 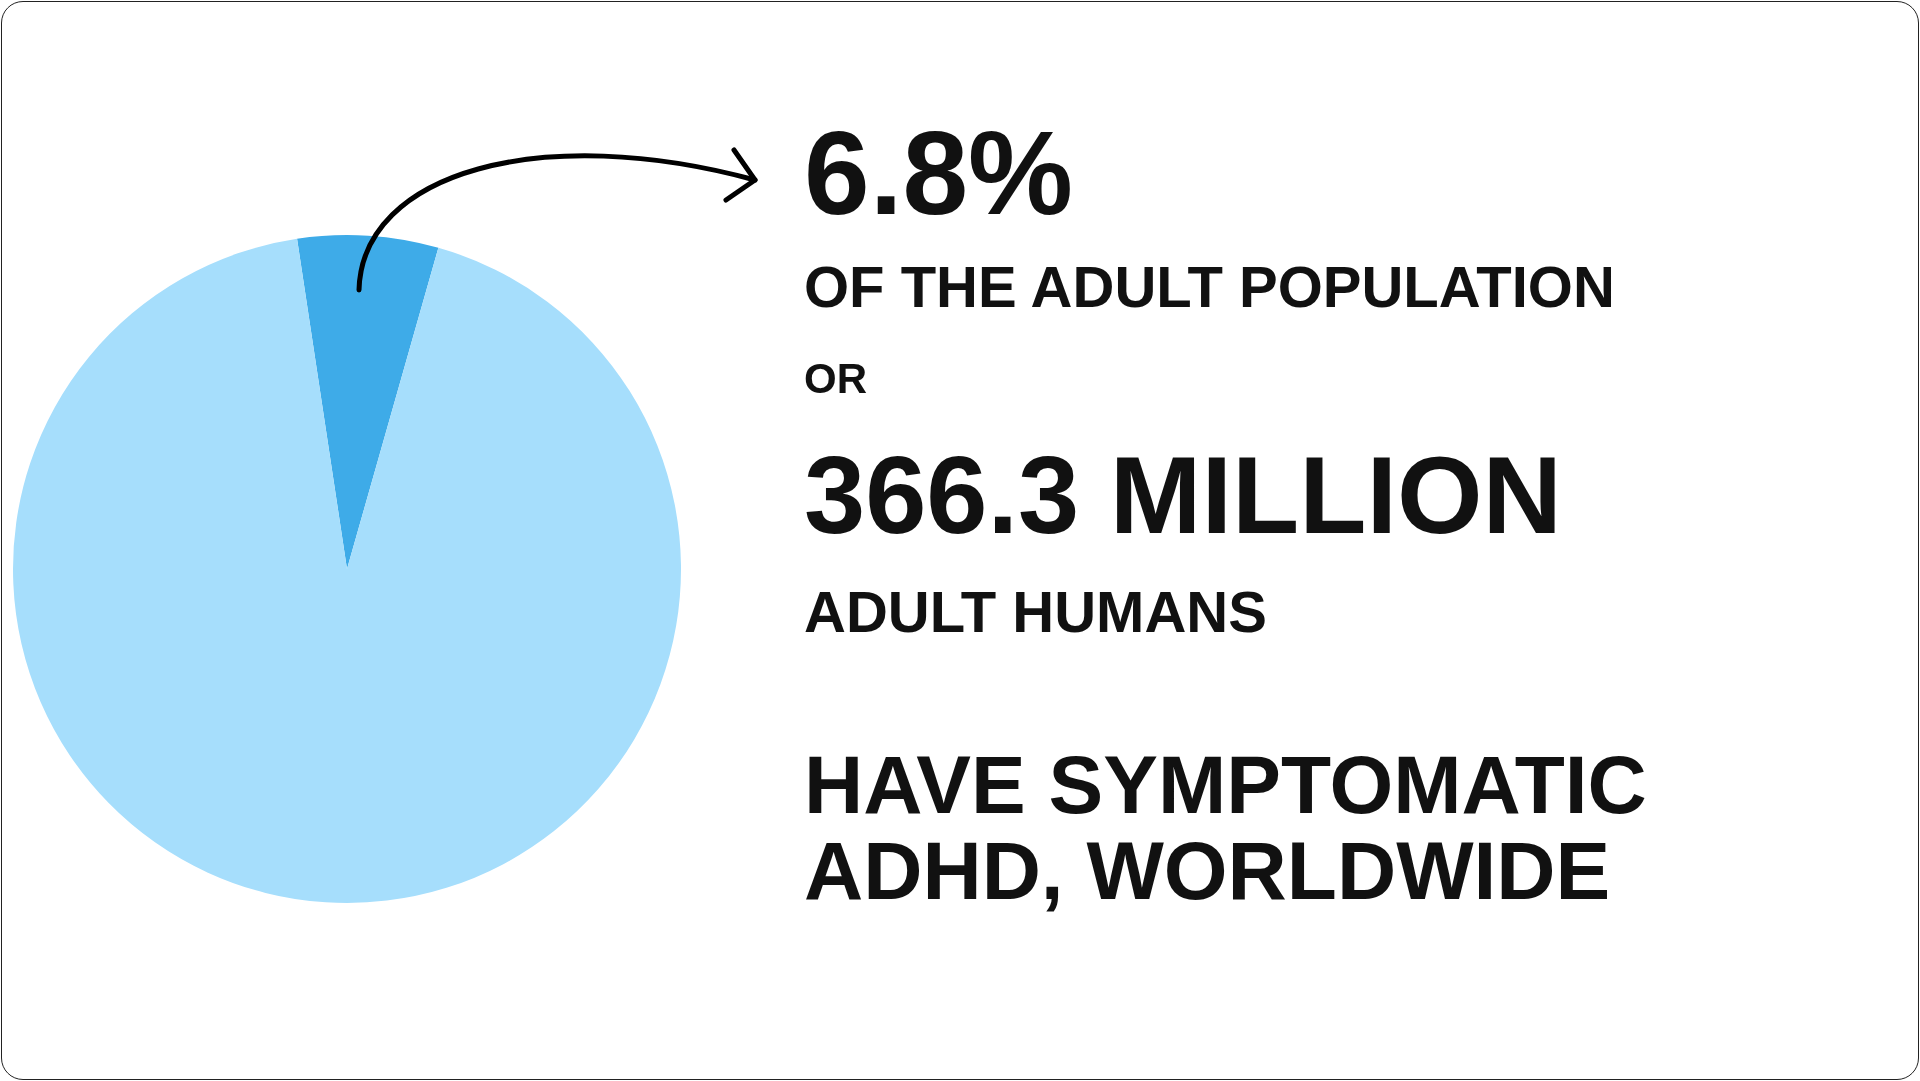 I want to click on text: 366.3 MILLION, so click(x=1183, y=494).